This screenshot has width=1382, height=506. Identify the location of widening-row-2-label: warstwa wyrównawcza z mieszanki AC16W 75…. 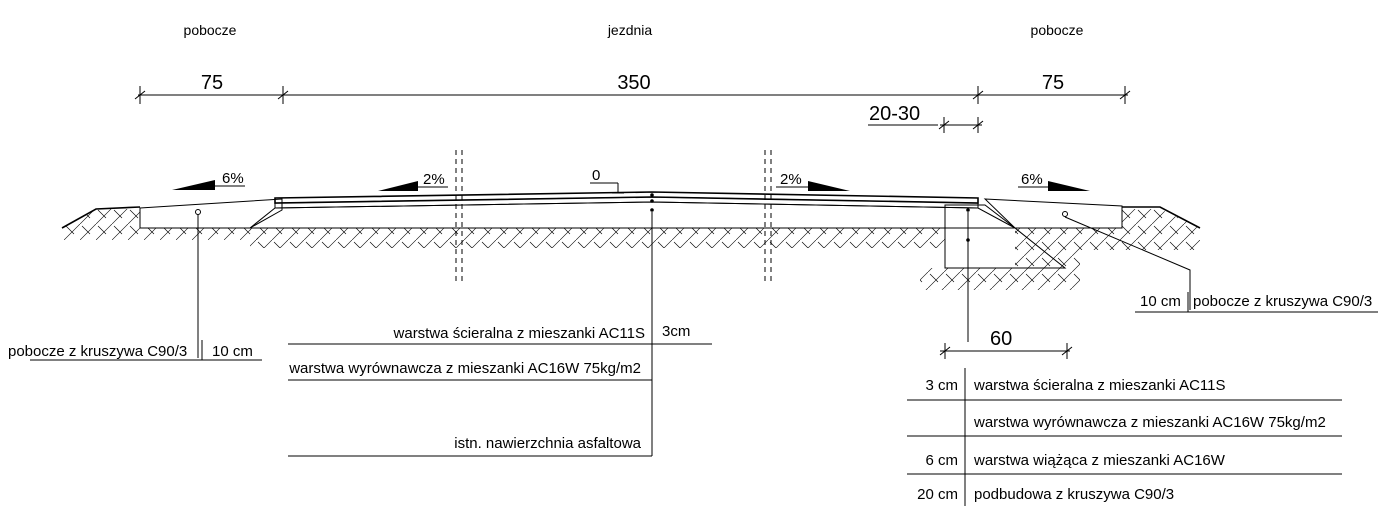
(1149, 422).